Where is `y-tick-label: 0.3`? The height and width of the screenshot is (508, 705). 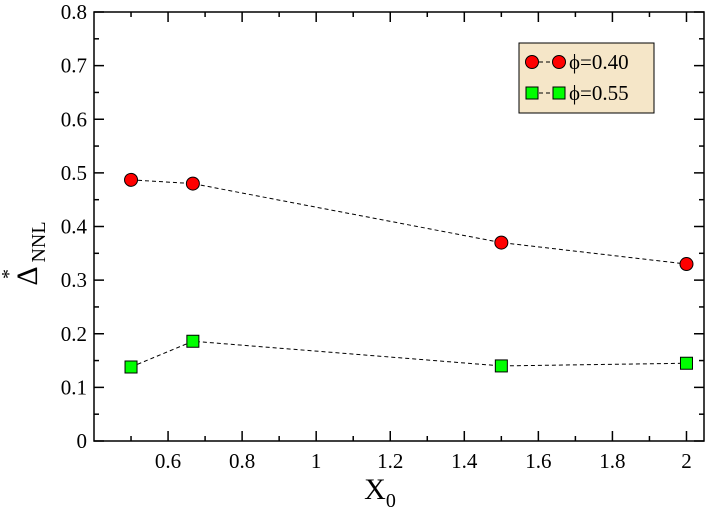
y-tick-label: 0.3 is located at coordinates (74, 280).